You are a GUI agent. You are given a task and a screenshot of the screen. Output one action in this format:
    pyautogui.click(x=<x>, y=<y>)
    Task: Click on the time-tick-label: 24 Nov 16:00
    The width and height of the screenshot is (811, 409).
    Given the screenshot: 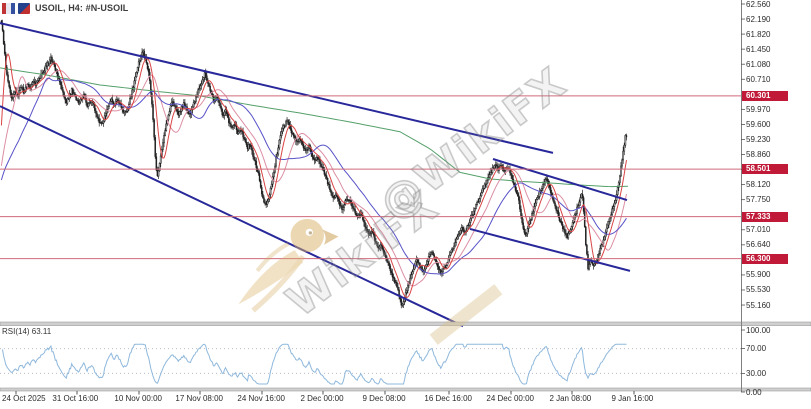 What is the action you would take?
    pyautogui.click(x=261, y=398)
    